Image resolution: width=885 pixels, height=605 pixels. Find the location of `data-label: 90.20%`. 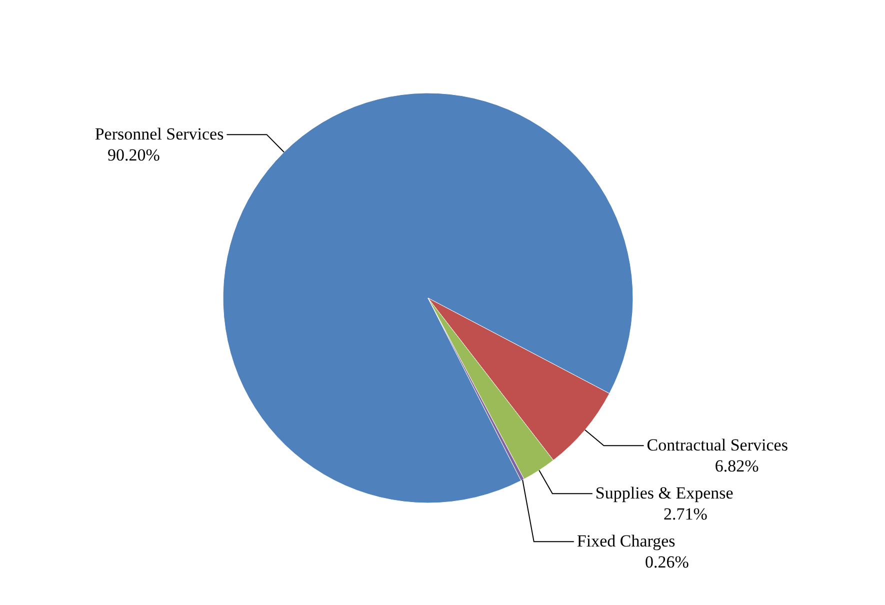

data-label: 90.20% is located at coordinates (134, 155).